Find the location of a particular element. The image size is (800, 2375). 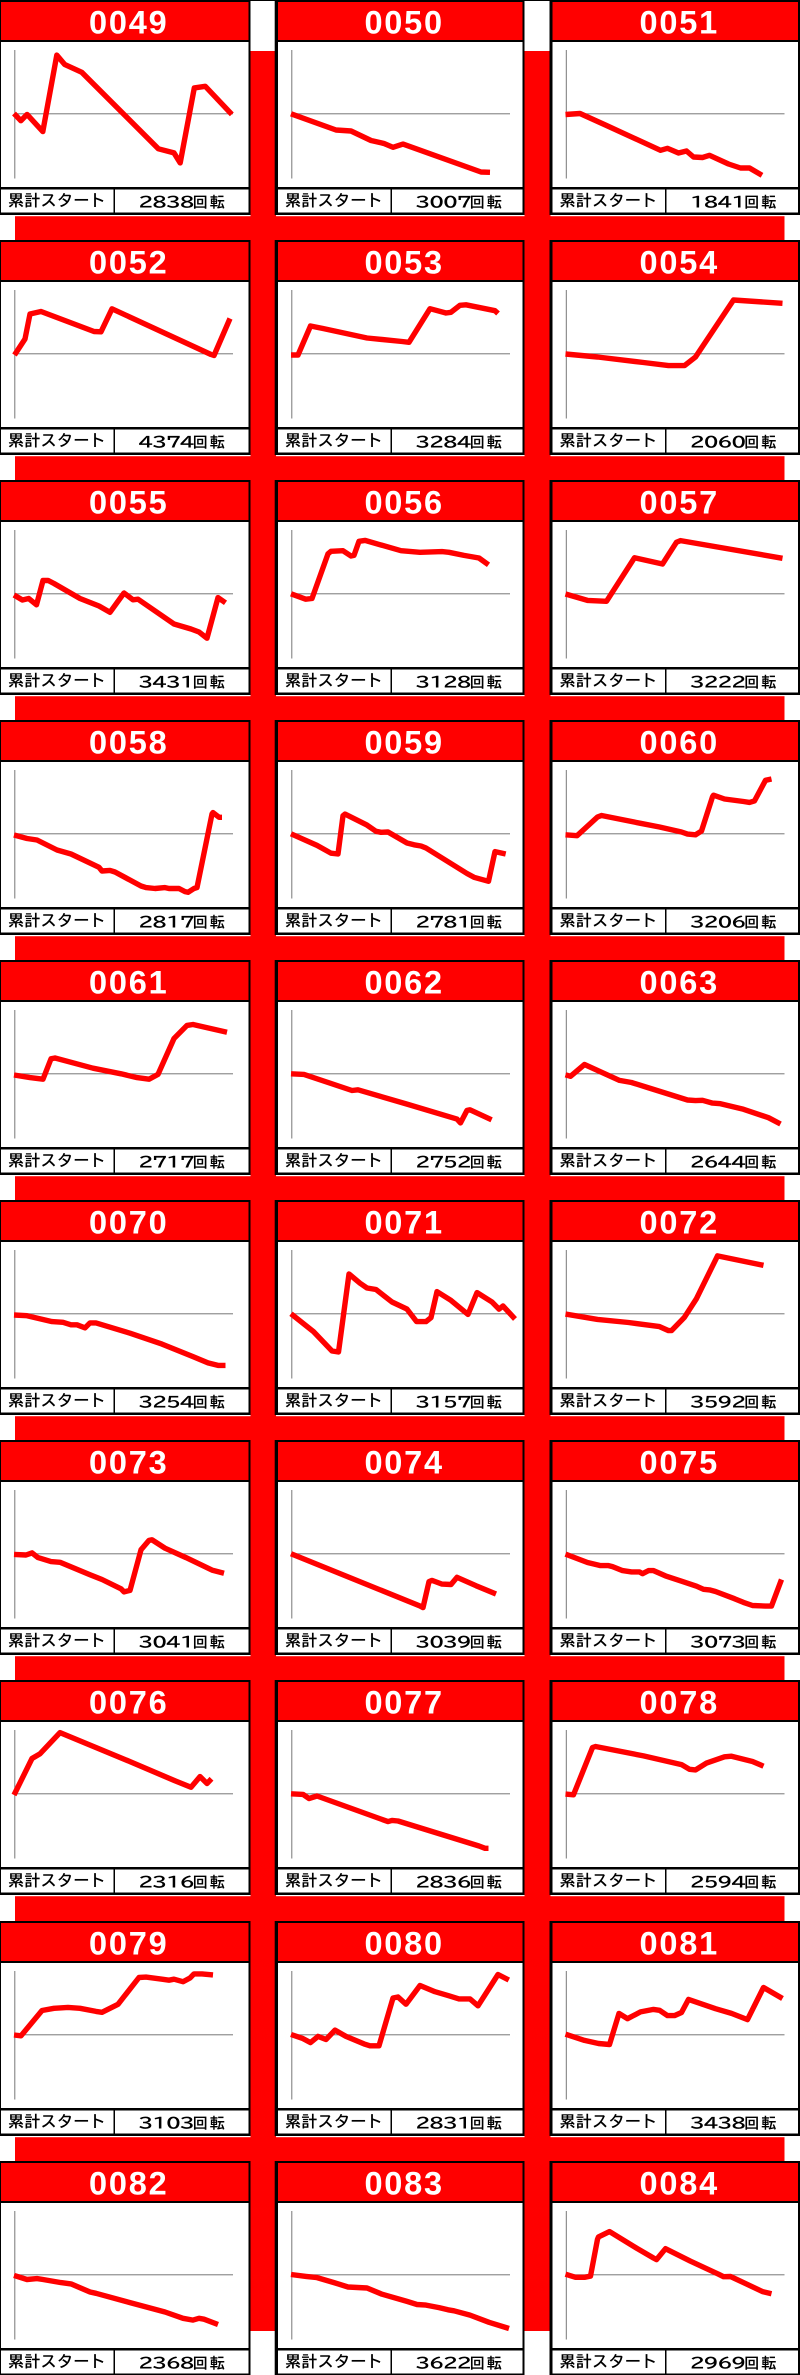

svg-text: 0063 is located at coordinates (680, 983).